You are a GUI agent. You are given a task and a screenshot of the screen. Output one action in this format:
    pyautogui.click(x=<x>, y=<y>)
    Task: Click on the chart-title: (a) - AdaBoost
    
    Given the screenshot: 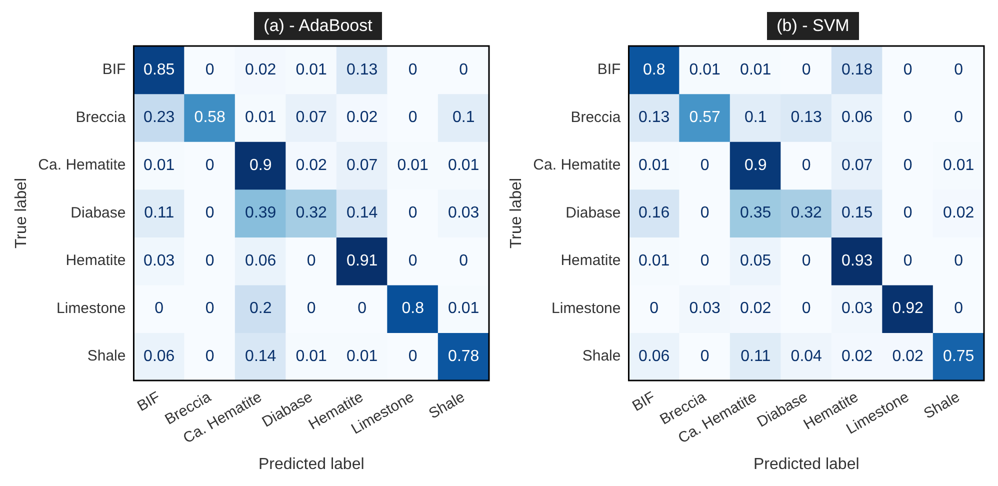 What is the action you would take?
    pyautogui.click(x=318, y=26)
    